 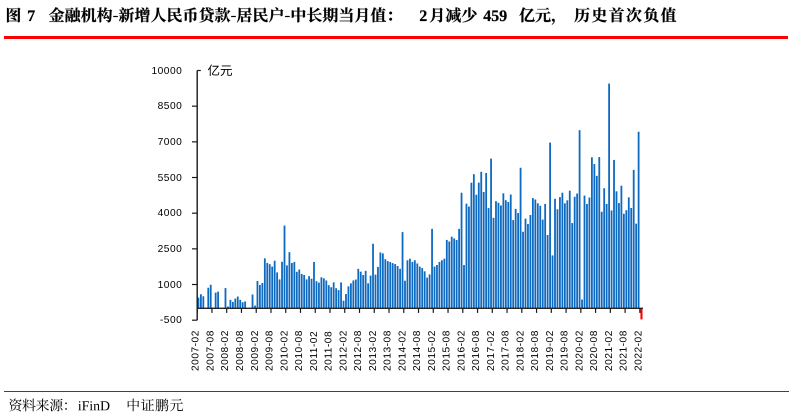 I want to click on svg-text: 2008-02, so click(x=225, y=350).